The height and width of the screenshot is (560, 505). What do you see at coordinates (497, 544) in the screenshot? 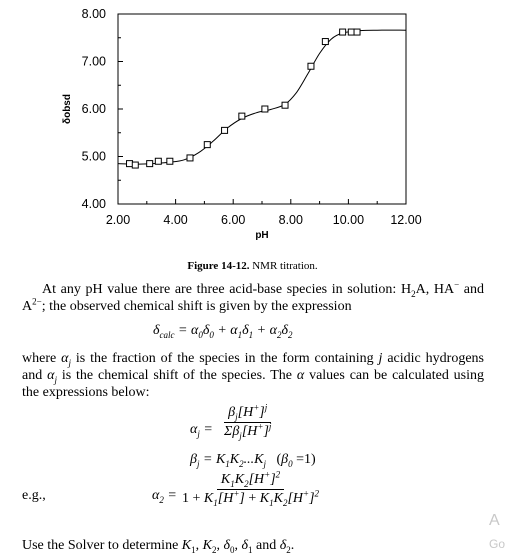
I see `watermark-line2: Go` at bounding box center [497, 544].